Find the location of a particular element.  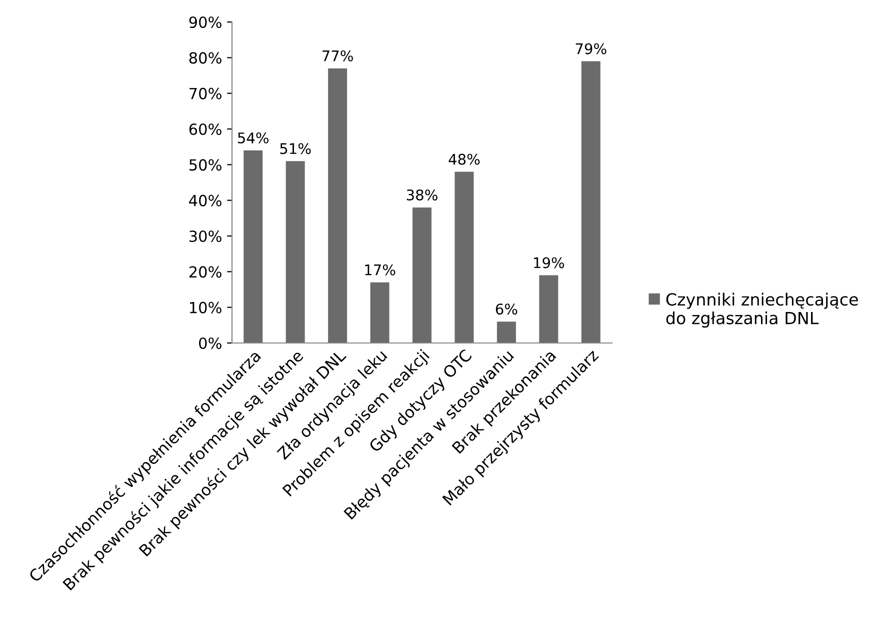

y-tick-label: 70% is located at coordinates (206, 94).